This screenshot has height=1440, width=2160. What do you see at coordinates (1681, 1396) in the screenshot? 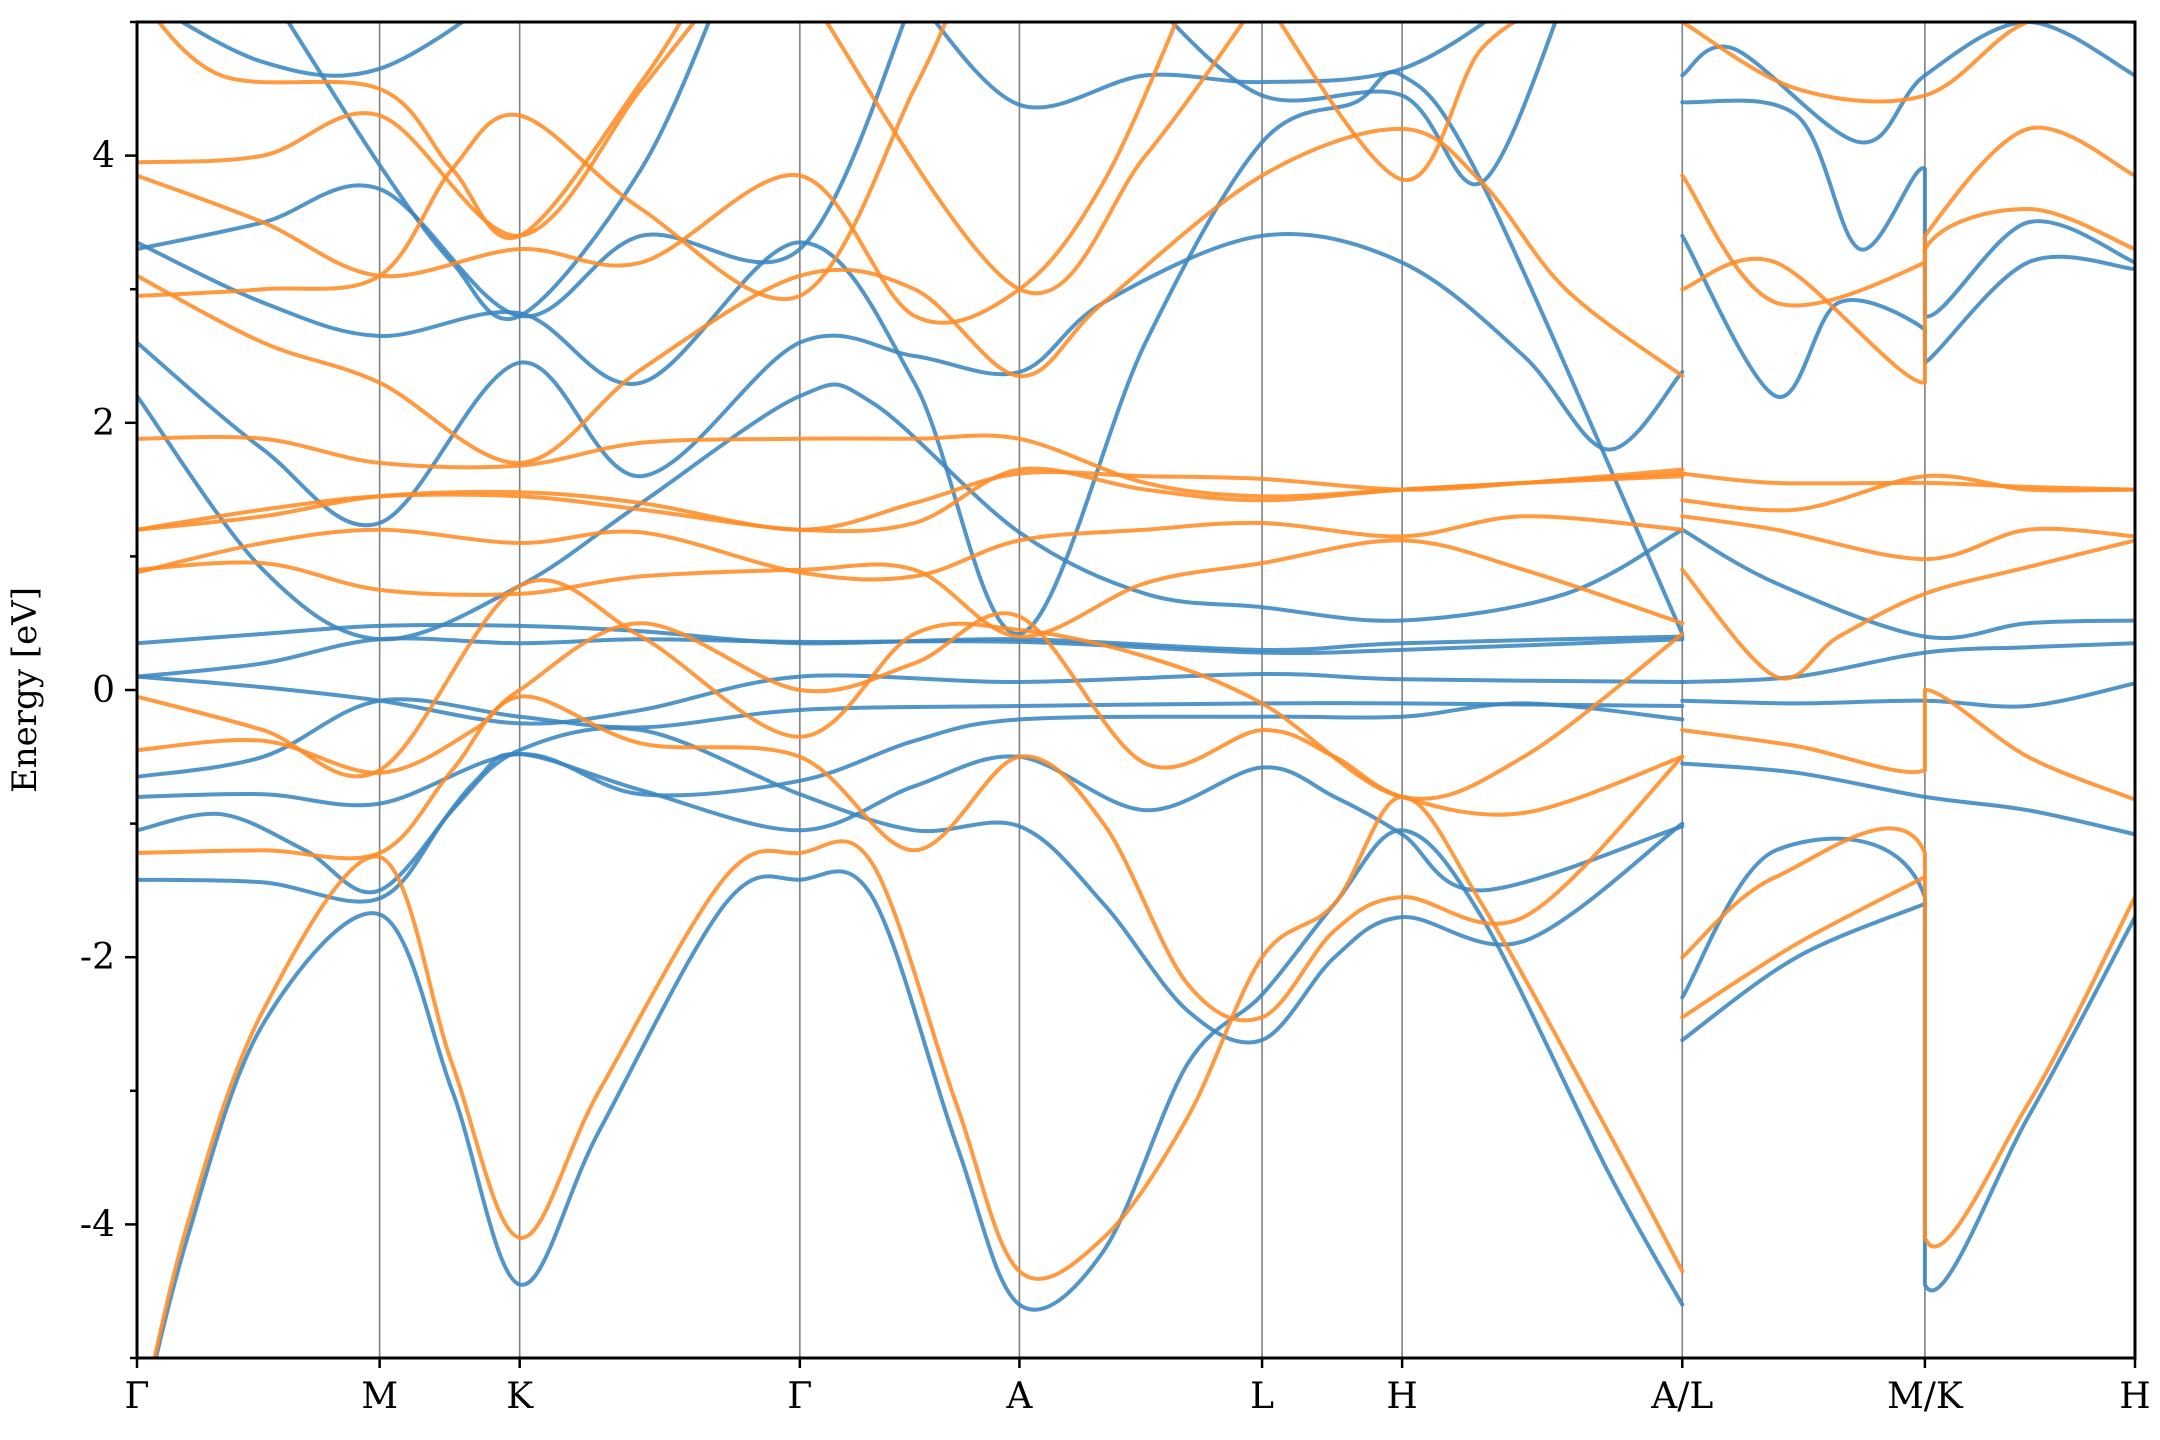
I see `x-tick-label: A/L` at bounding box center [1681, 1396].